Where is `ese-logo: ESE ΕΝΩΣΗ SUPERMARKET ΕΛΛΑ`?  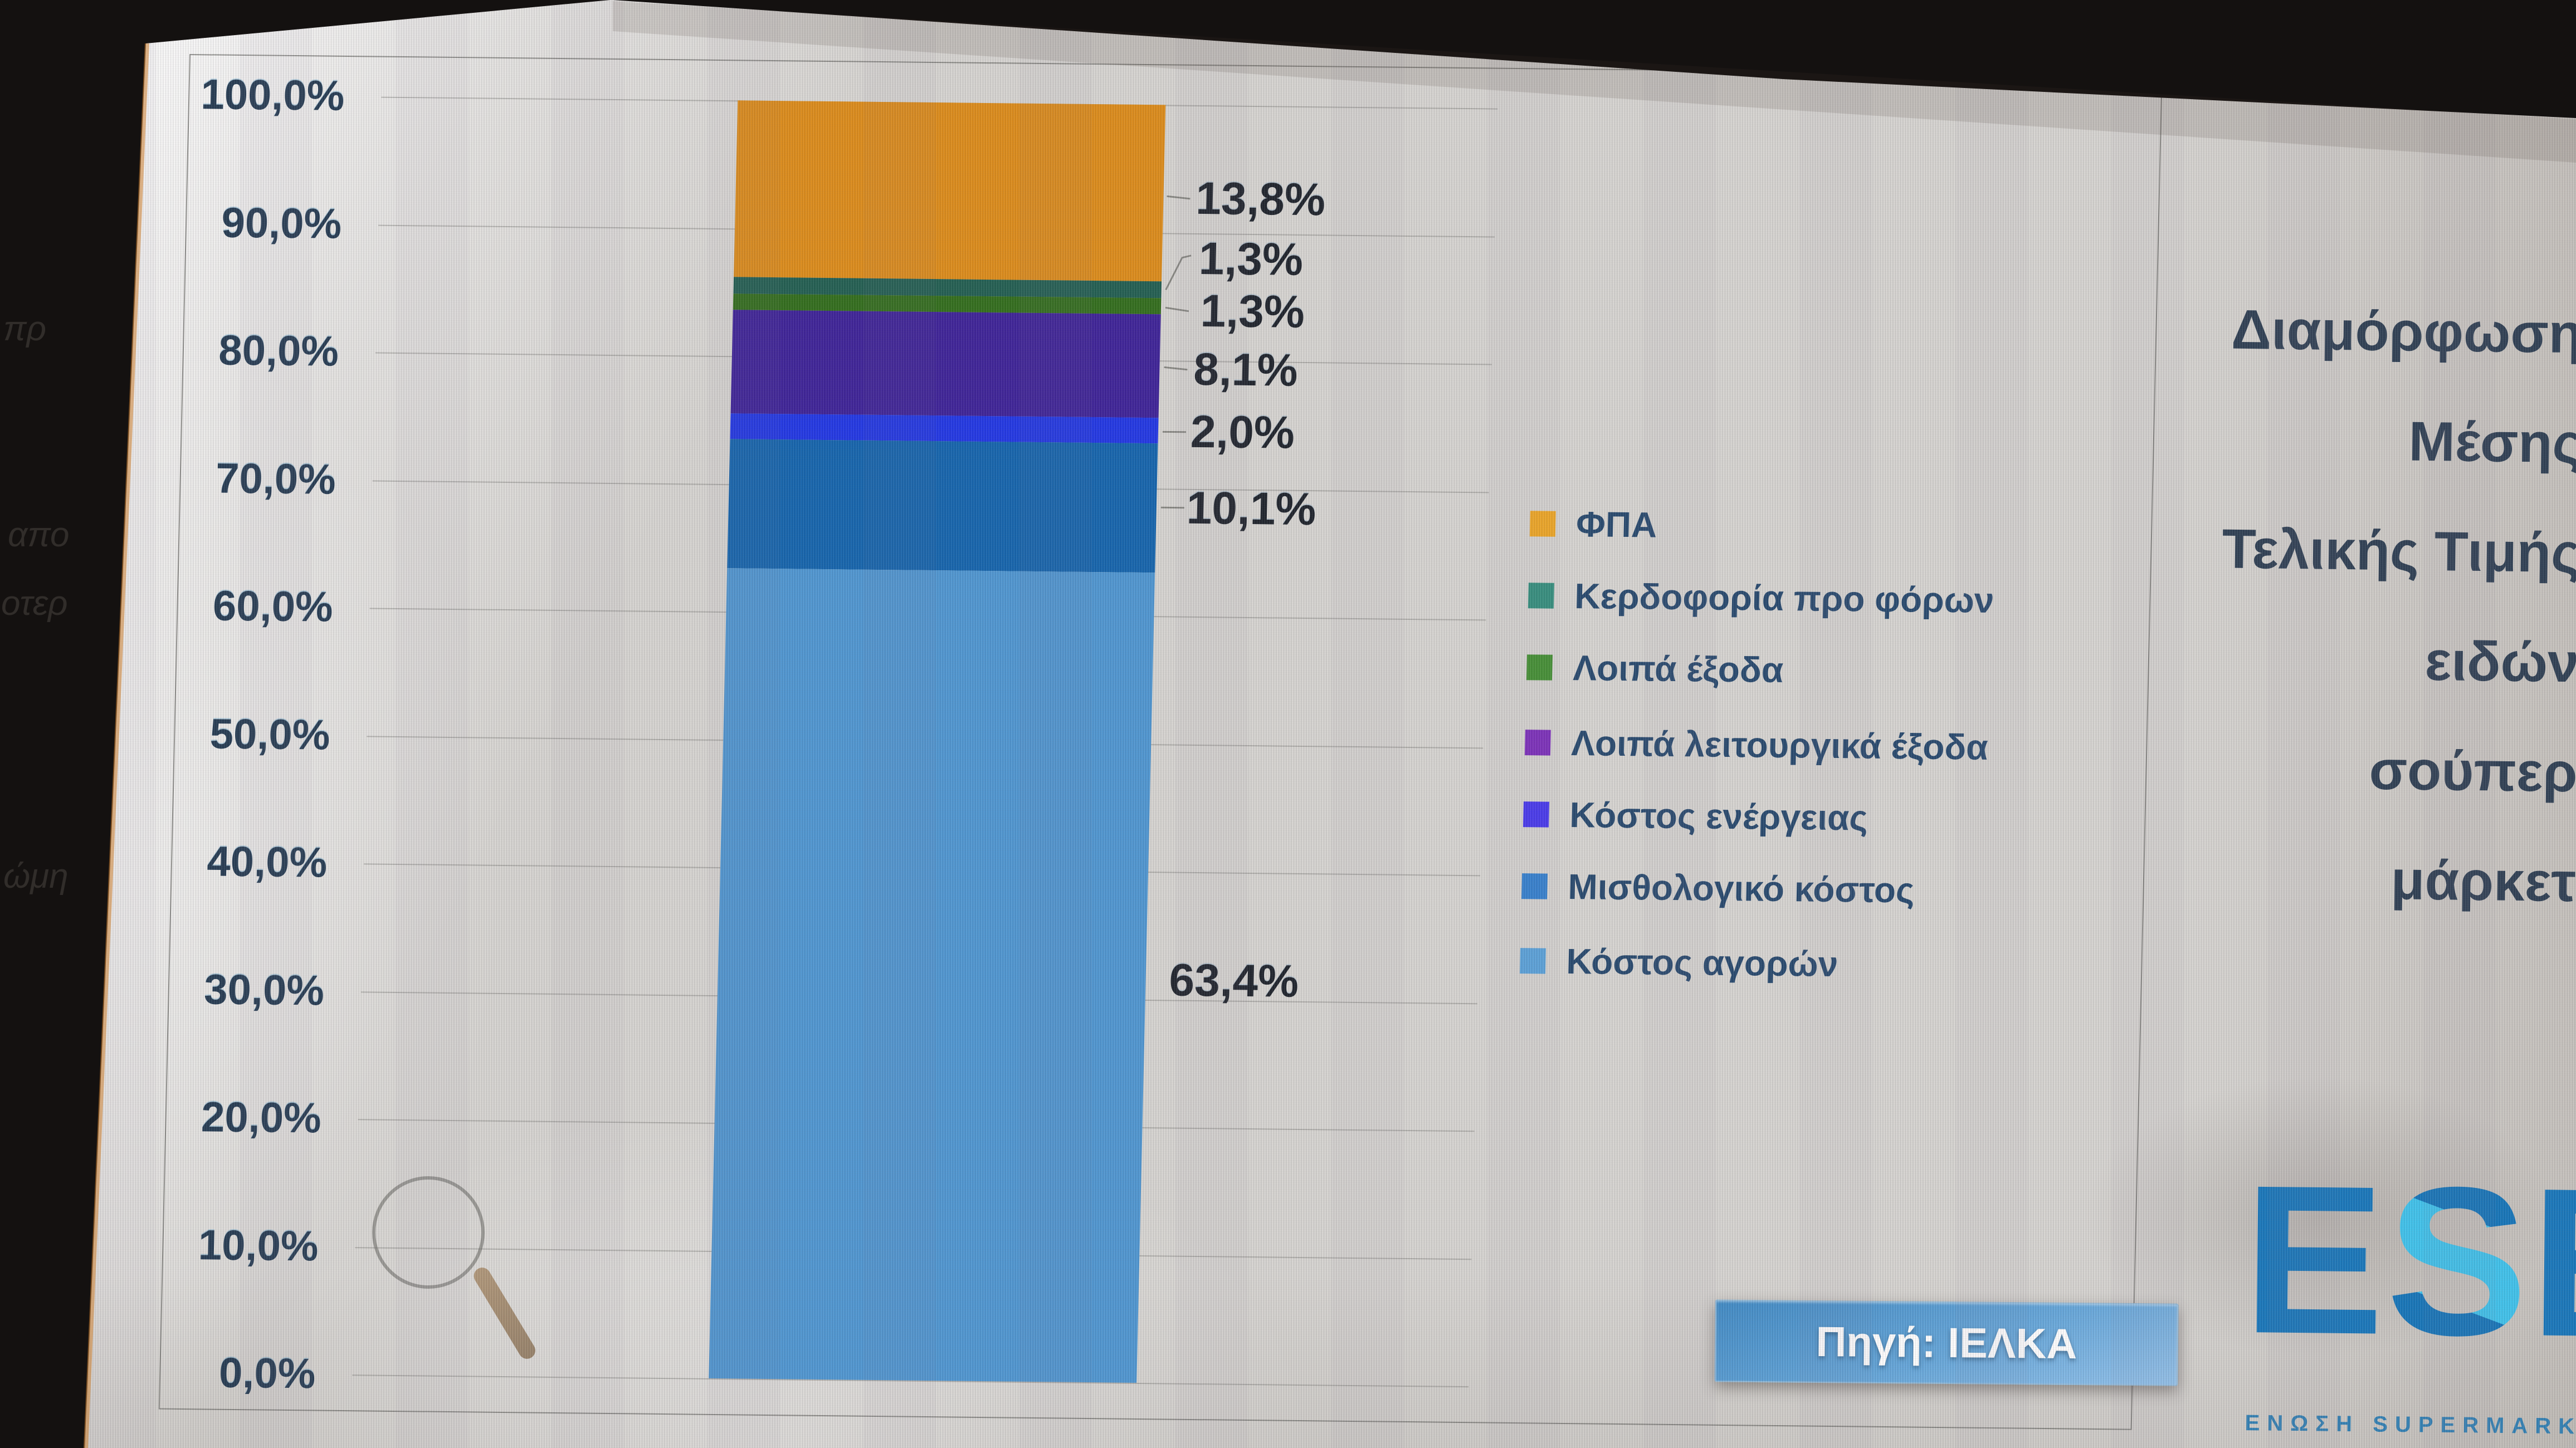 ese-logo: ESE ΕΝΩΣΗ SUPERMARKET ΕΛΛΑ is located at coordinates (2408, 1294).